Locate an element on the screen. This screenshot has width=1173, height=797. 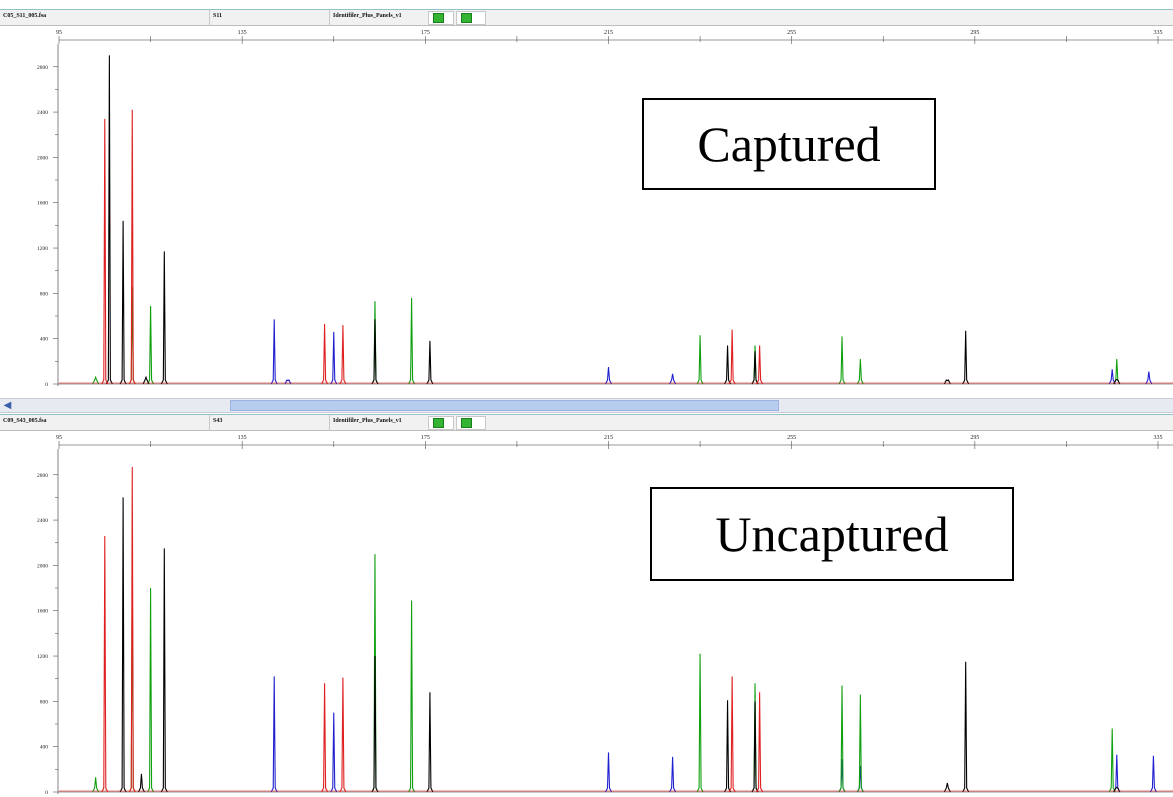
chart-label-uncaptured: Uncaptured is located at coordinates (832, 534).